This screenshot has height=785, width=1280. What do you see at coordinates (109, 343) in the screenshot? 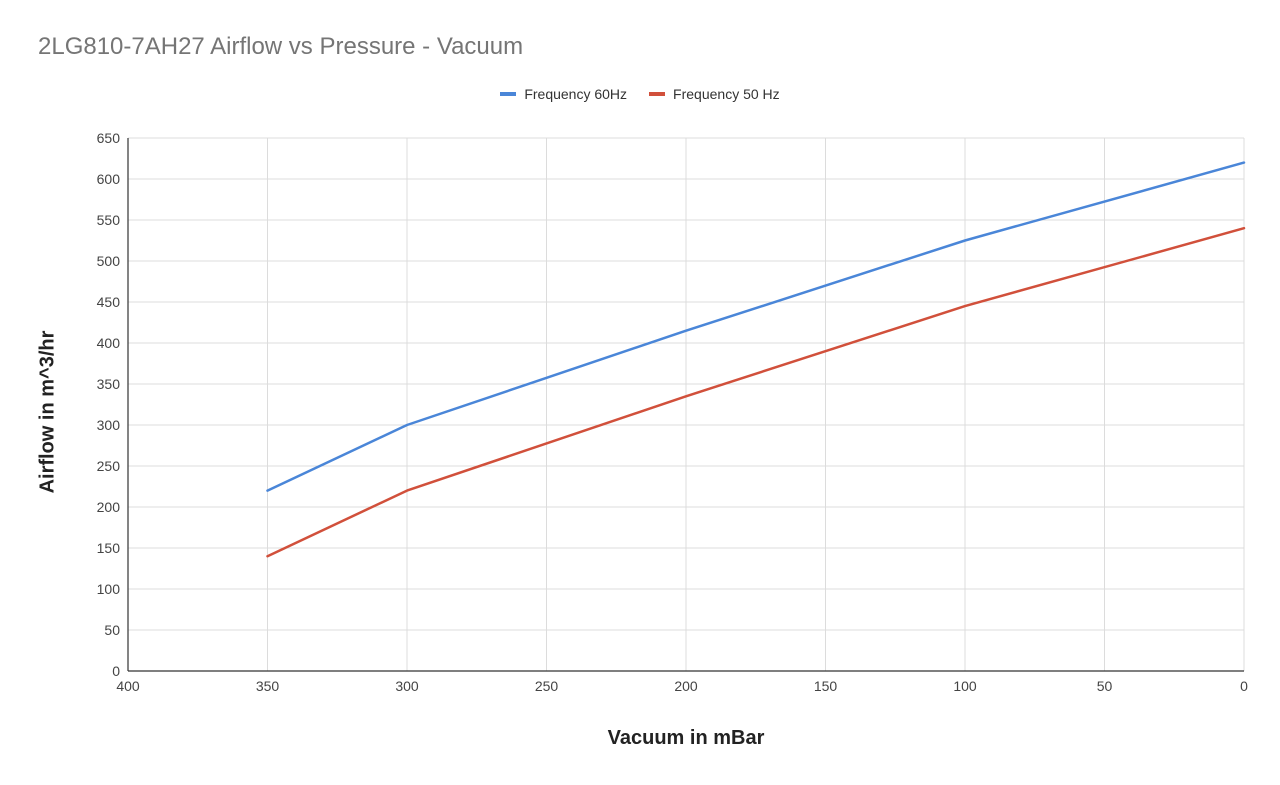
I see `y-tick-label: 400` at bounding box center [109, 343].